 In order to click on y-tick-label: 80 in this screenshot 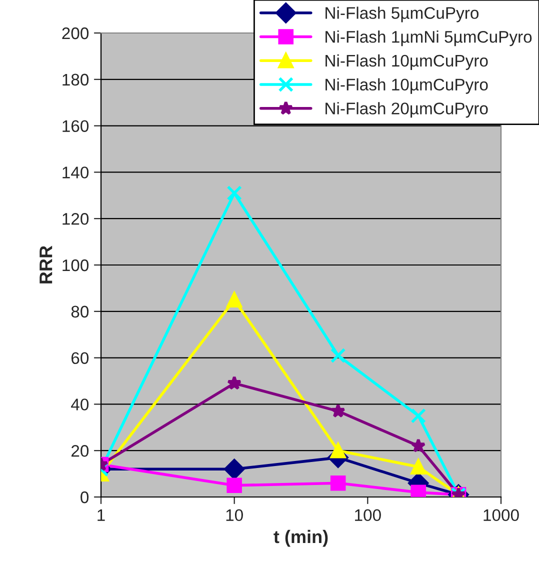, I will do `click(80, 312)`.